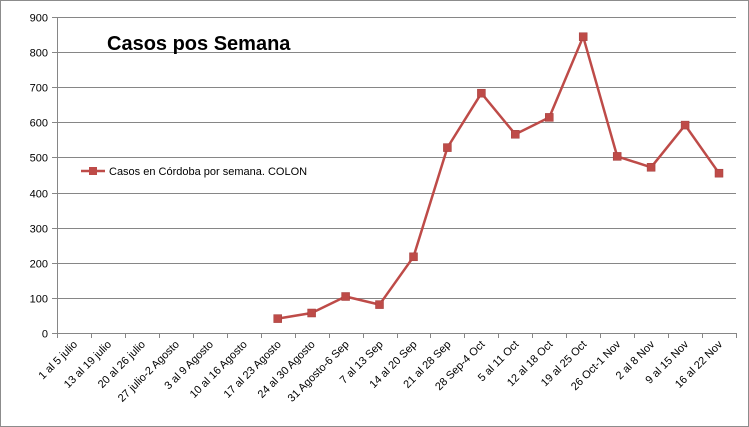 This screenshot has width=749, height=427. I want to click on legend-label: Casos en Córdoba por semana. COLON, so click(208, 172).